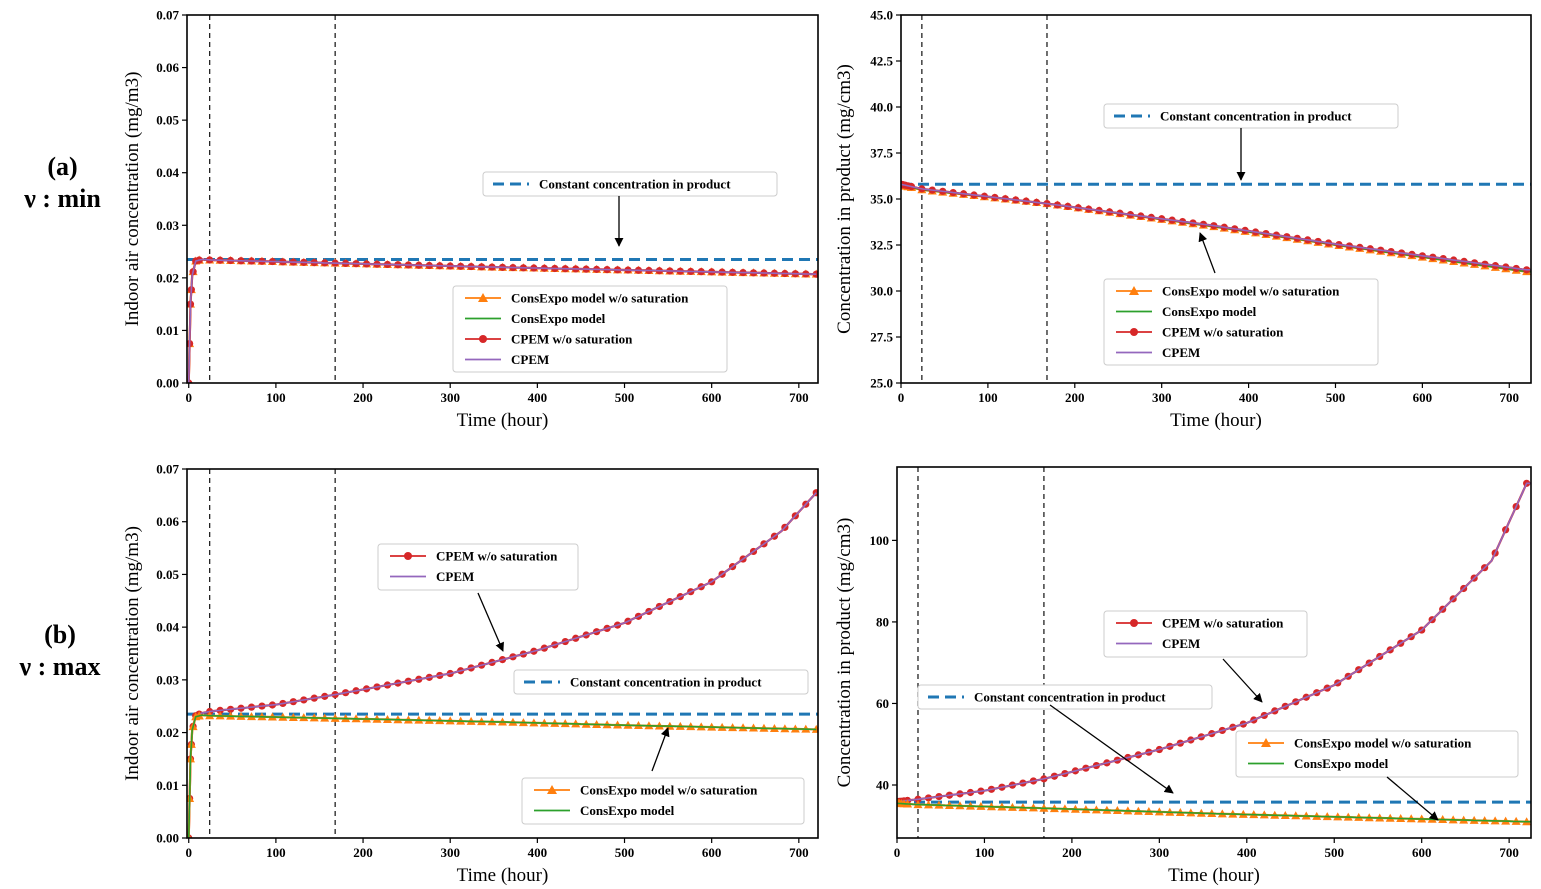  I want to click on y-tick-label: 32.5, so click(881, 245).